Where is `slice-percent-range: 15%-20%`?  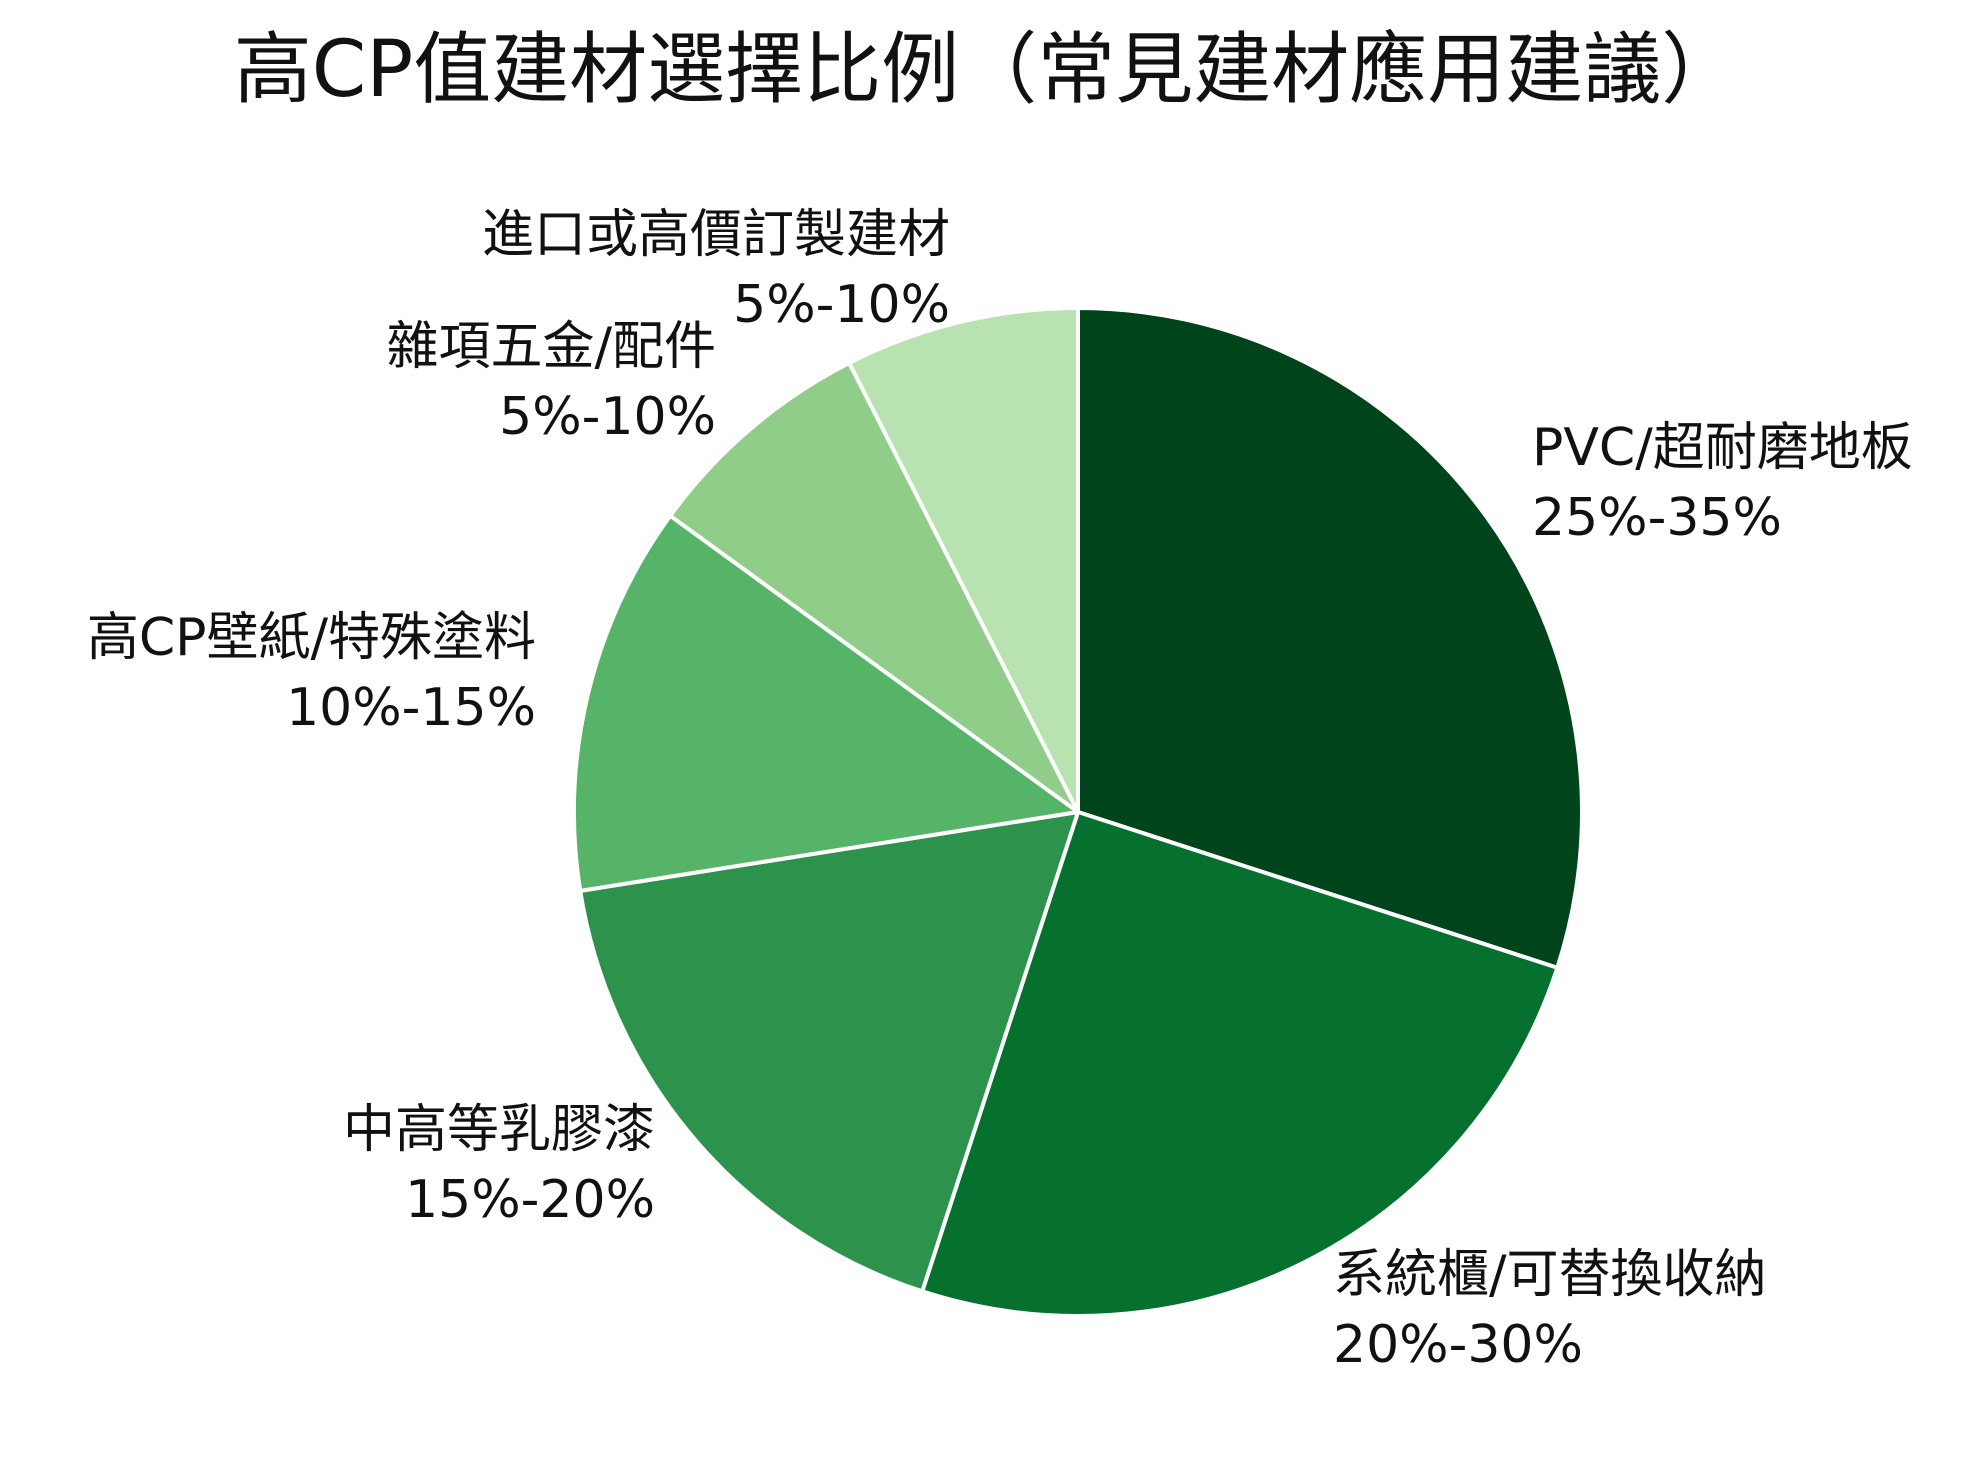
slice-percent-range: 15%-20% is located at coordinates (530, 1200).